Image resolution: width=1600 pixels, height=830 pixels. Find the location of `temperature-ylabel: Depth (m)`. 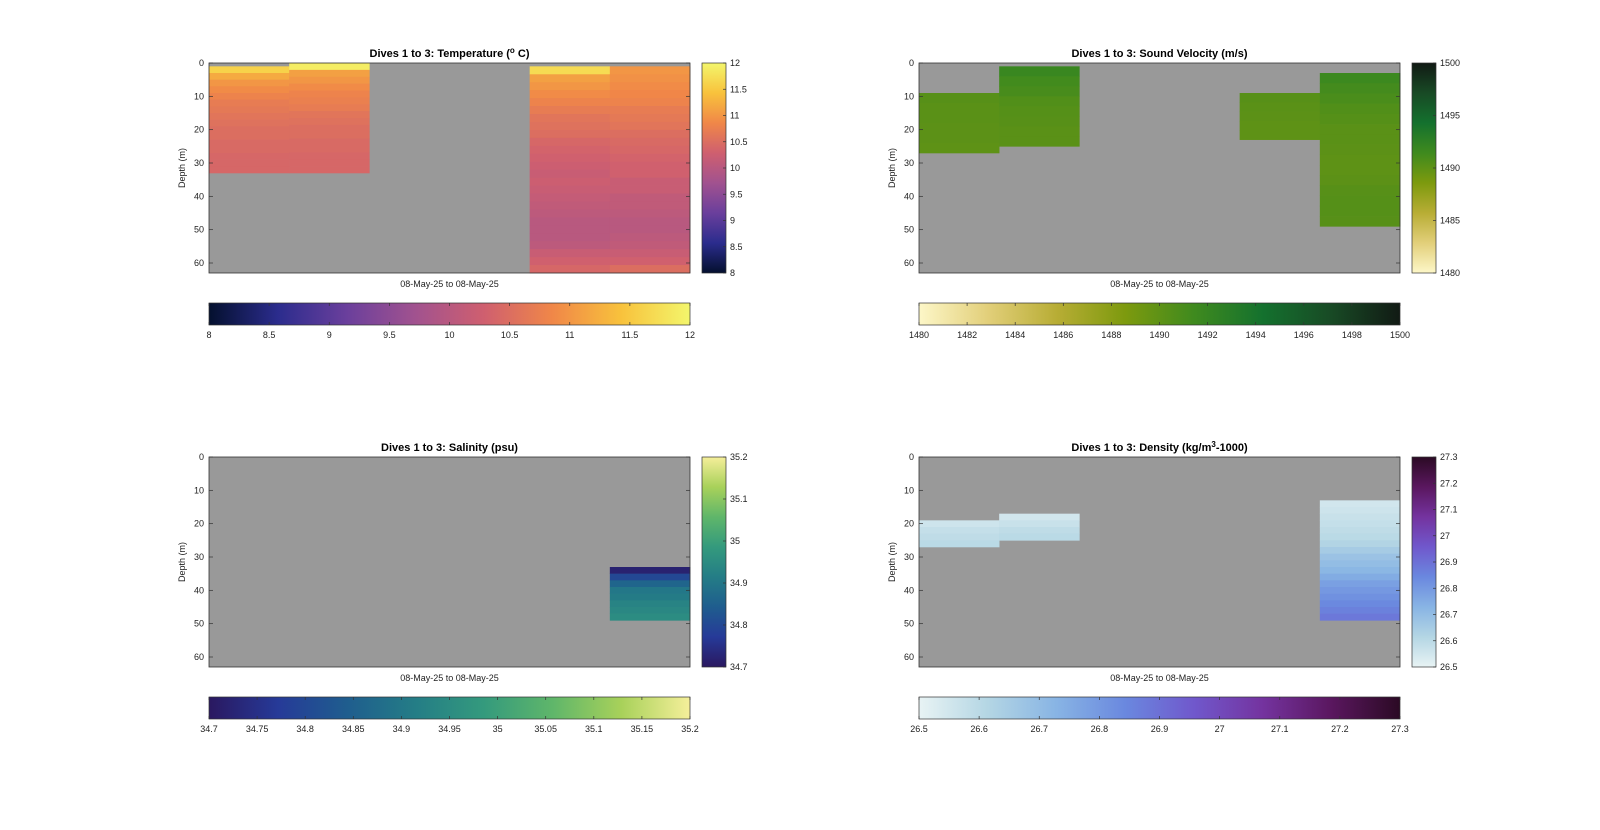

temperature-ylabel: Depth (m) is located at coordinates (182, 168).